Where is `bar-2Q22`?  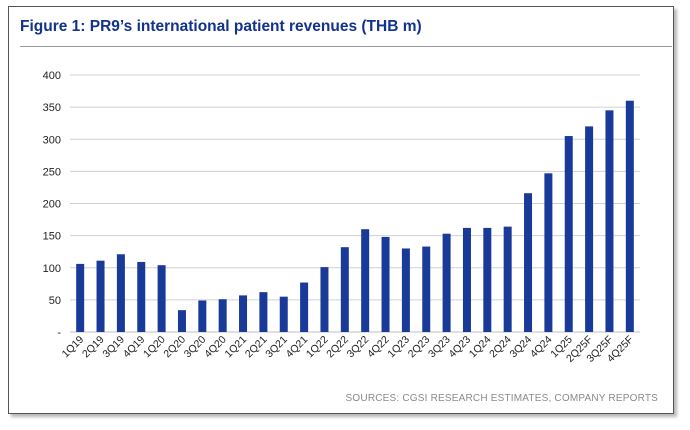 bar-2Q22 is located at coordinates (344, 289).